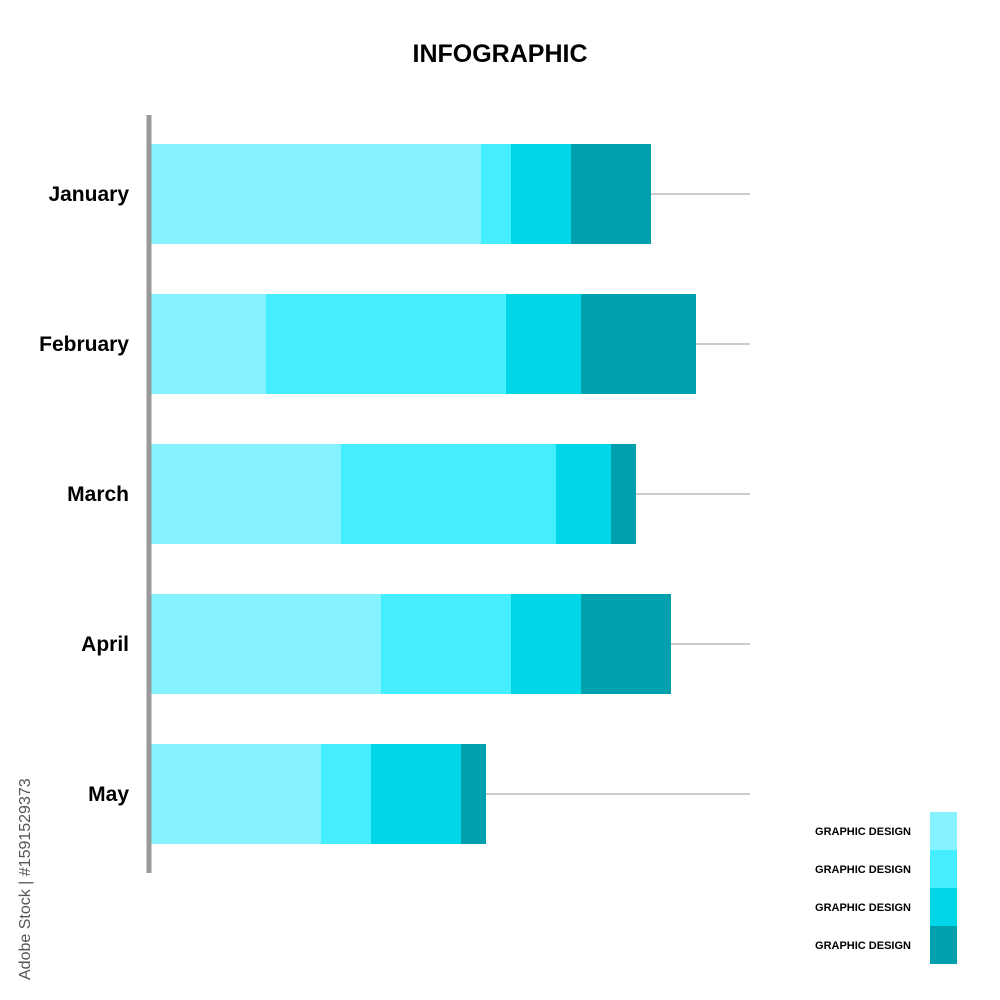  Describe the element at coordinates (108, 794) in the screenshot. I see `category-label: May` at that location.